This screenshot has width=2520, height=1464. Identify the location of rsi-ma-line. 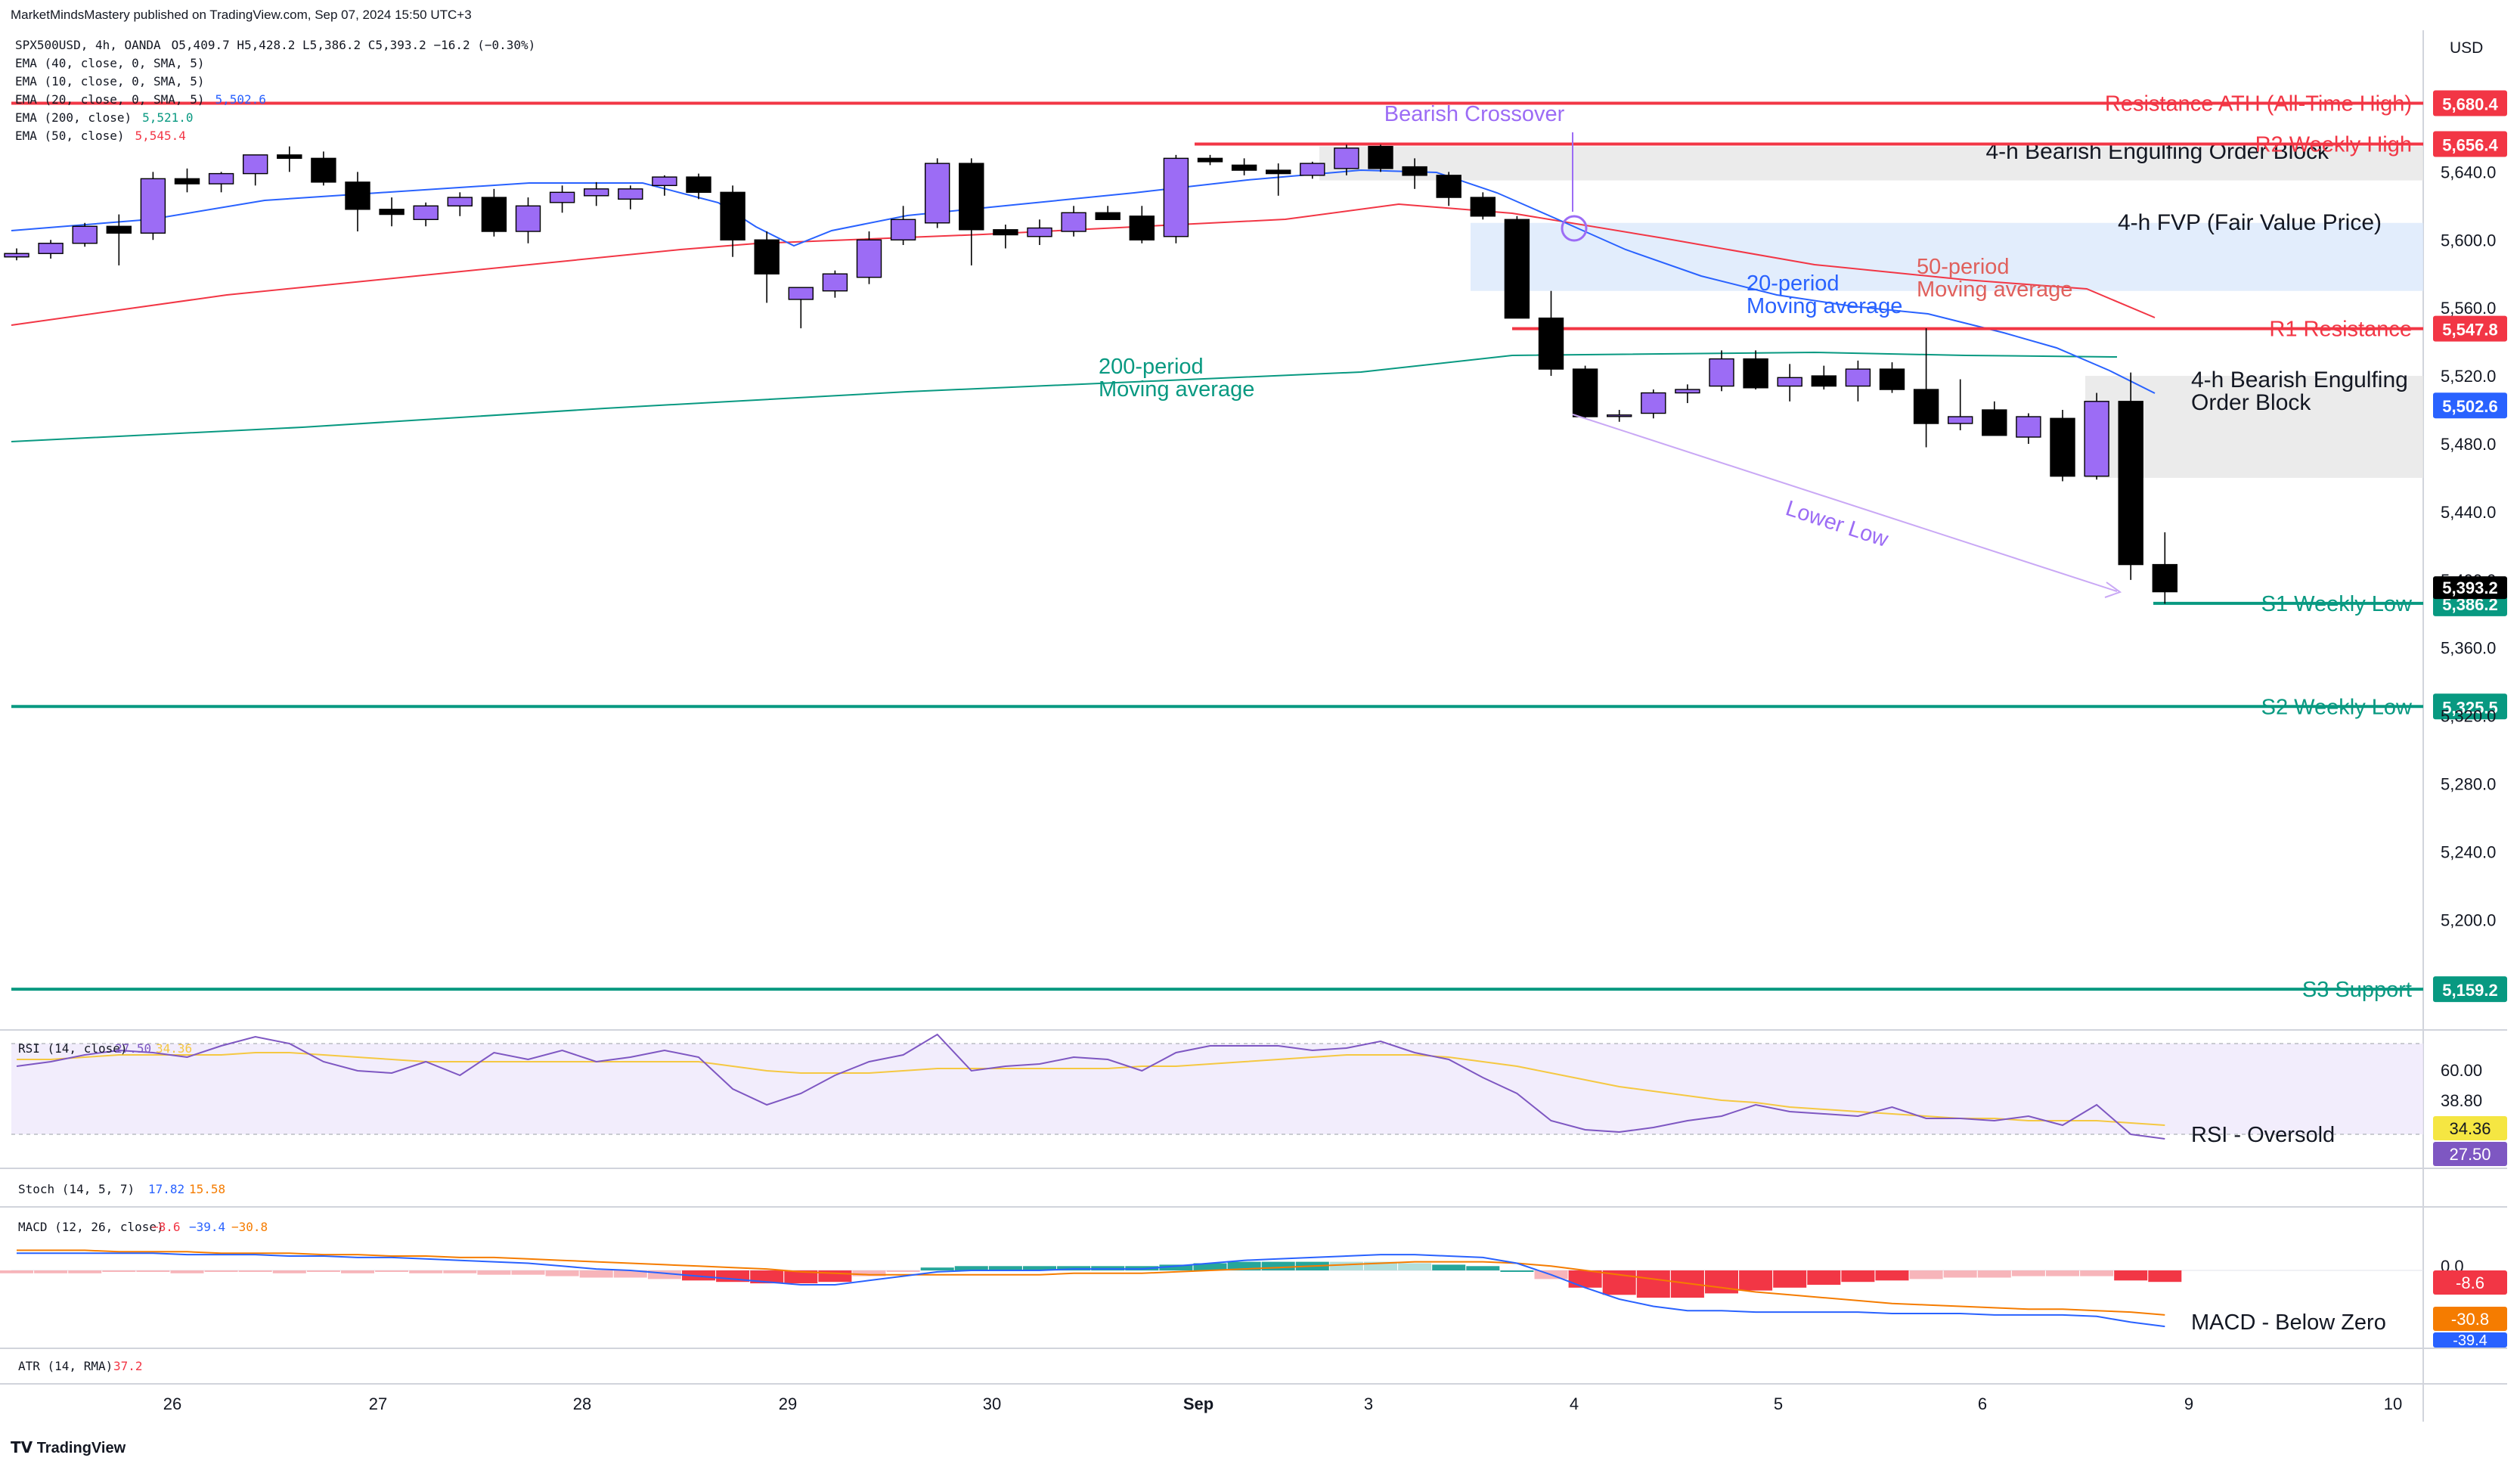
(1091, 1089).